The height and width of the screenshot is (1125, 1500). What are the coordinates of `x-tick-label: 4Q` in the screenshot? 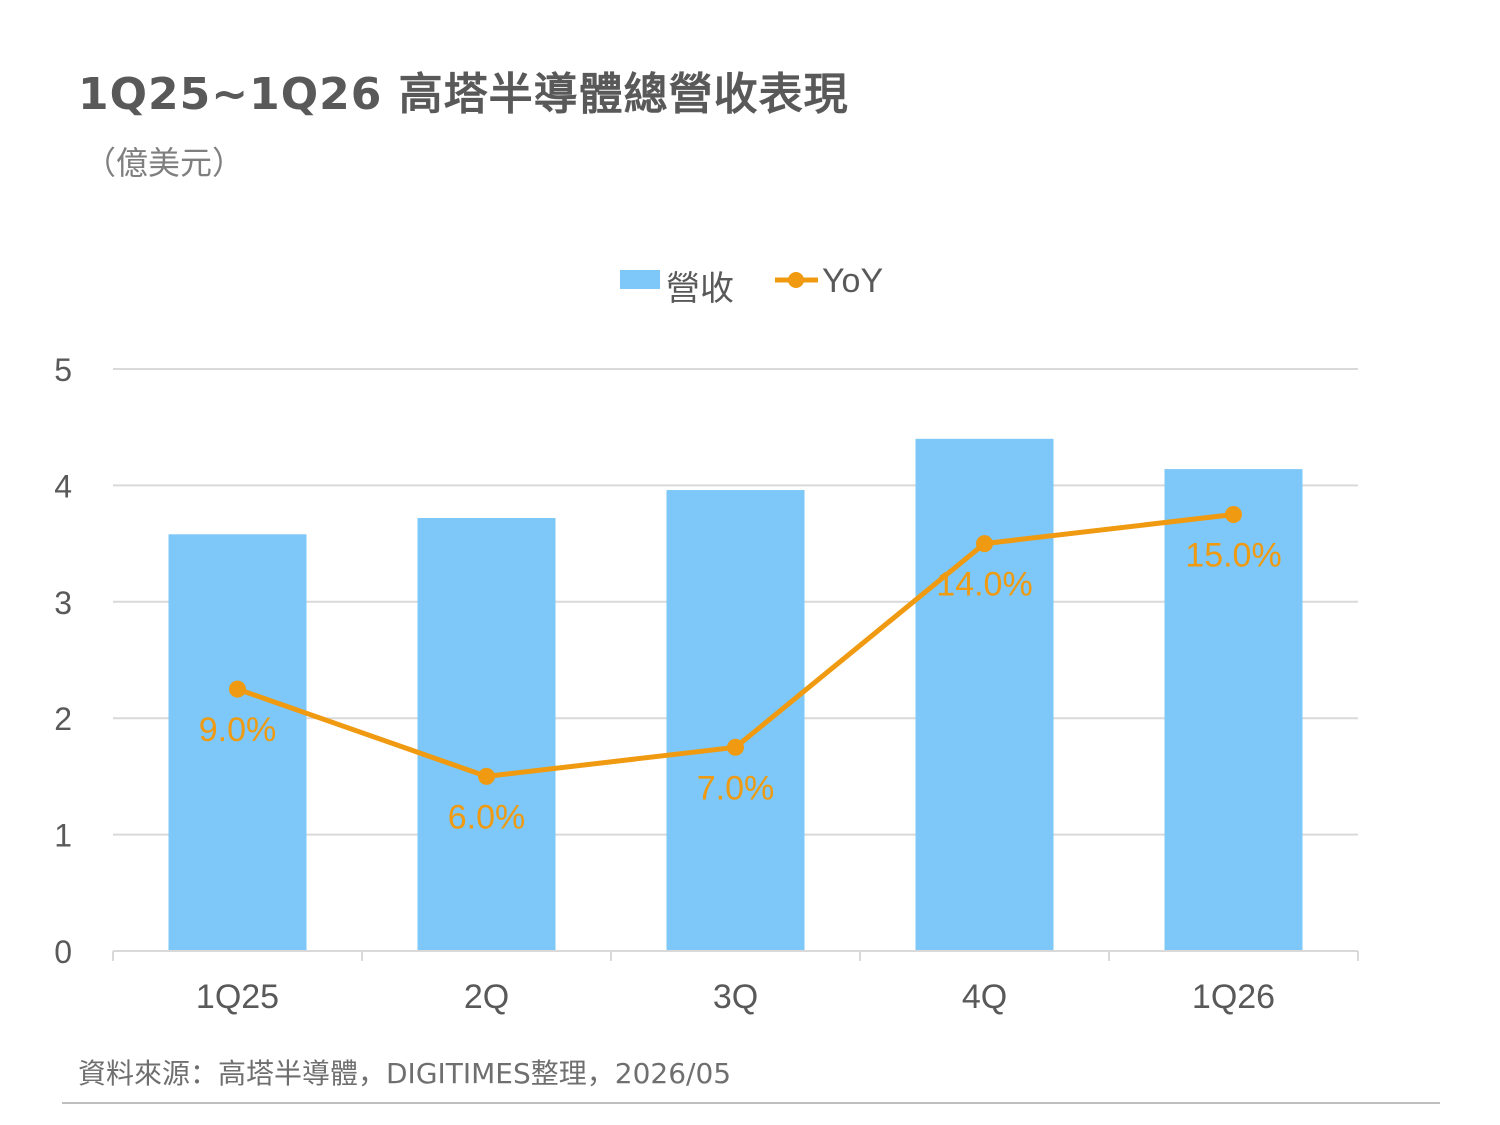 It's located at (984, 997).